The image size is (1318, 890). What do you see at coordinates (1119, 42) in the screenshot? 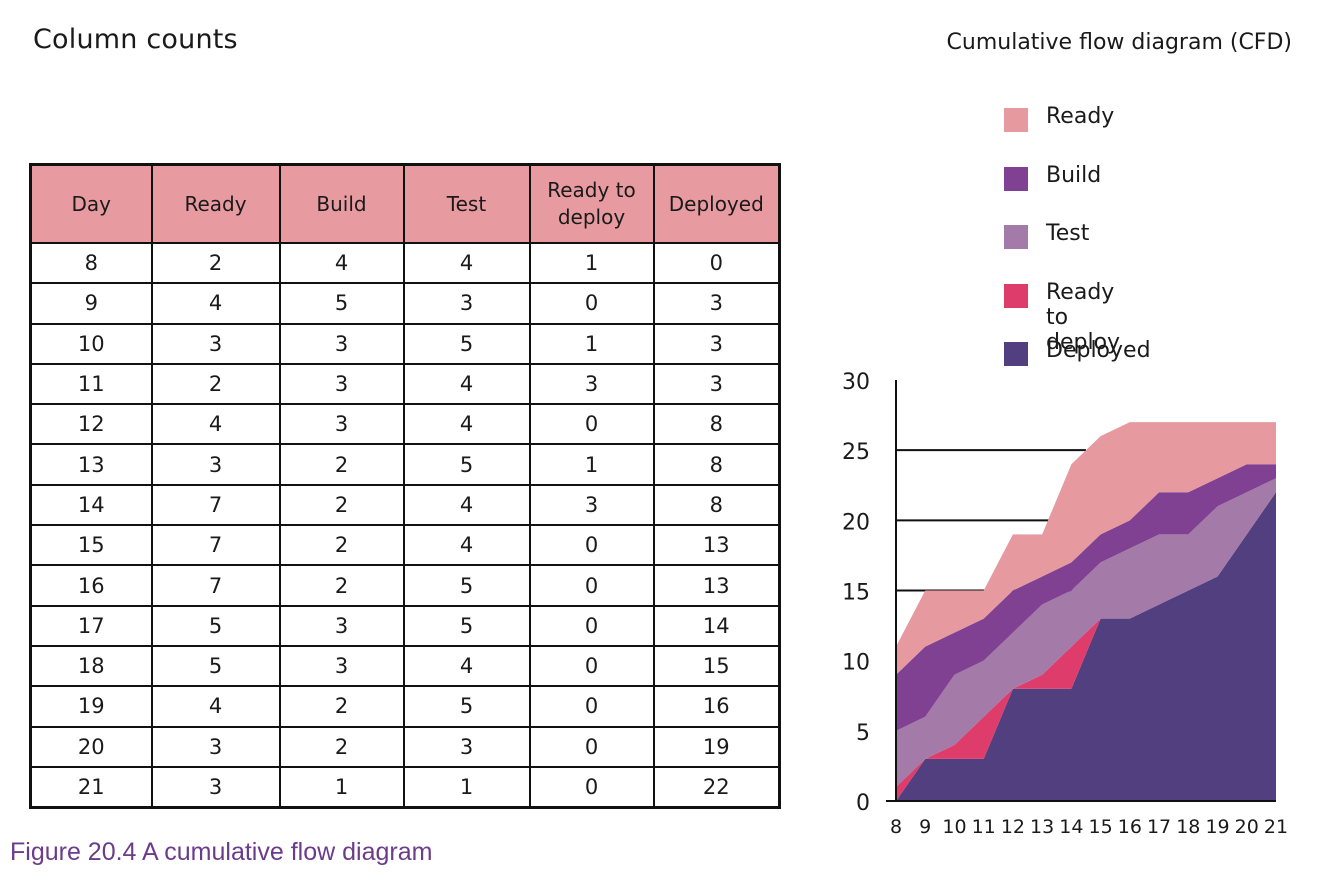
I see `chart-title: Cumulative flow diagram (CFD)` at bounding box center [1119, 42].